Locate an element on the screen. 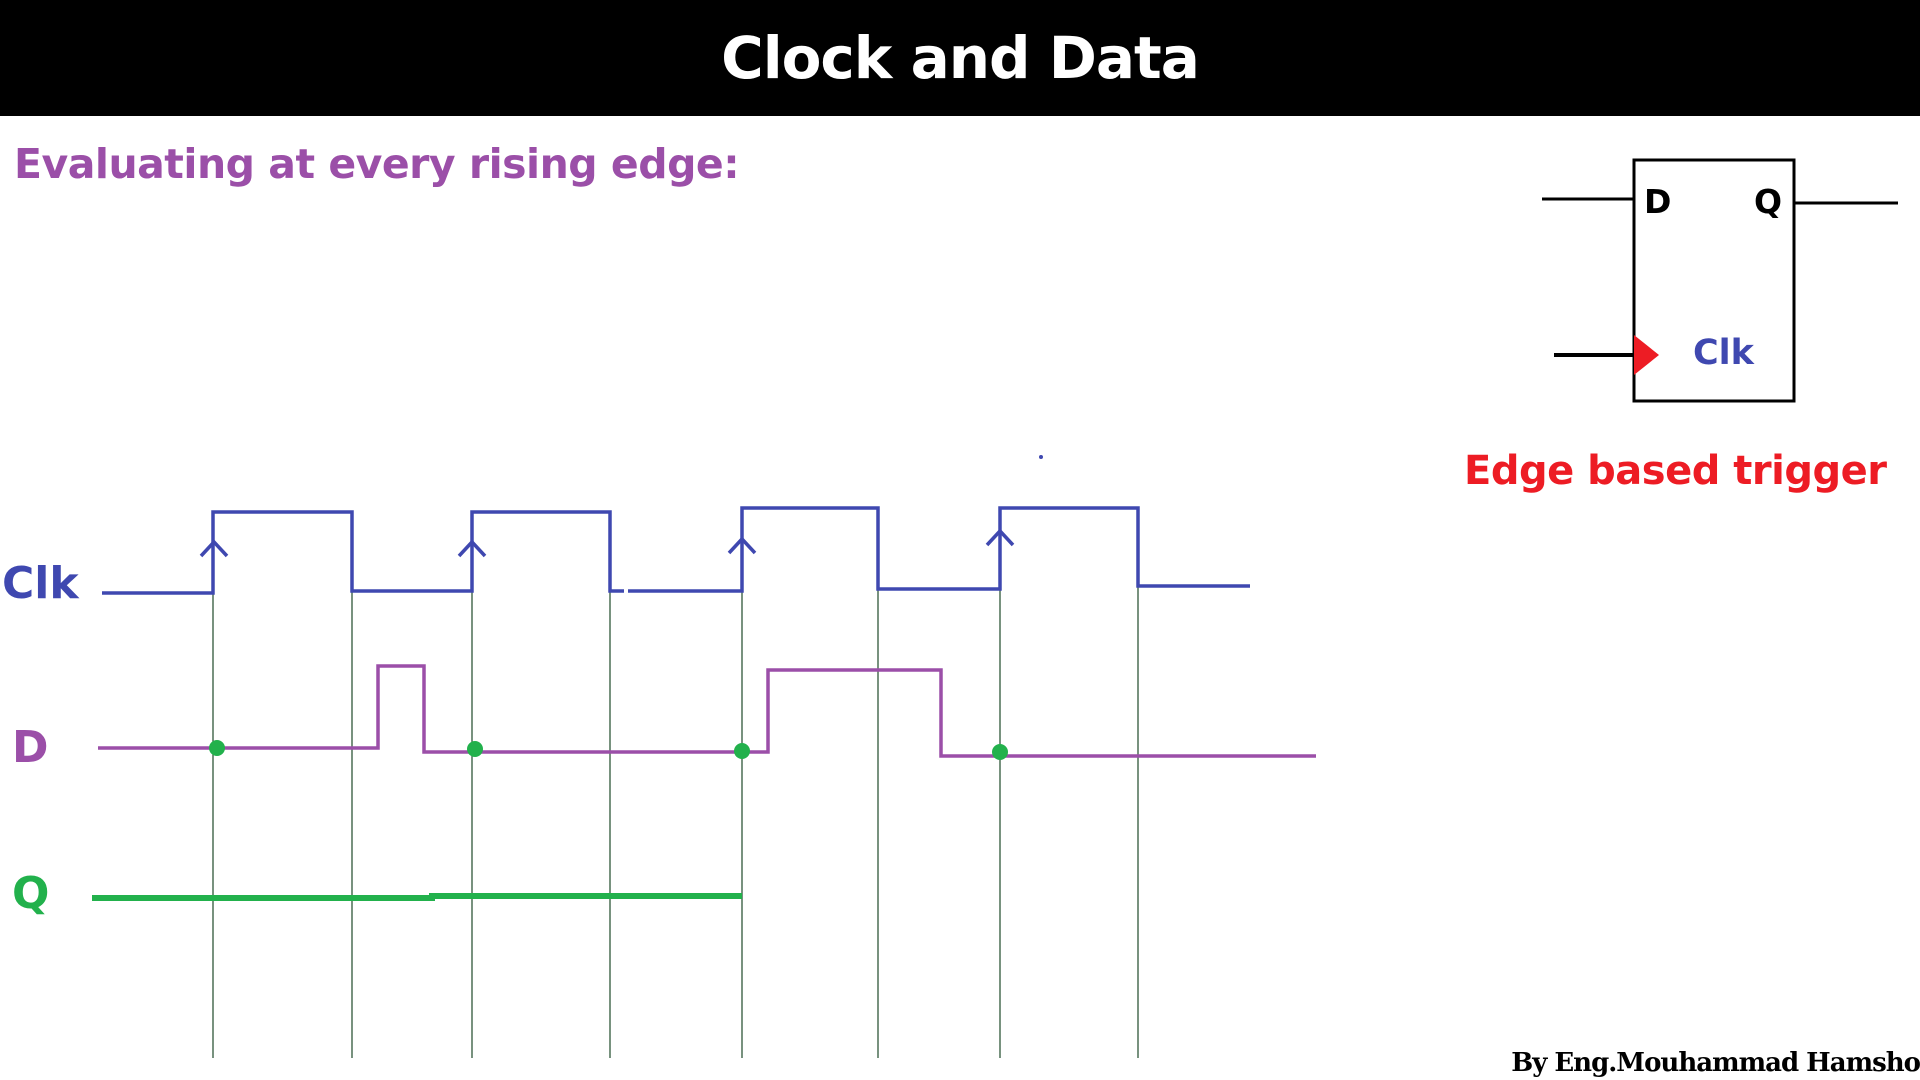 This screenshot has width=1920, height=1080. subtitle: Evaluating at every rising edge: is located at coordinates (377, 164).